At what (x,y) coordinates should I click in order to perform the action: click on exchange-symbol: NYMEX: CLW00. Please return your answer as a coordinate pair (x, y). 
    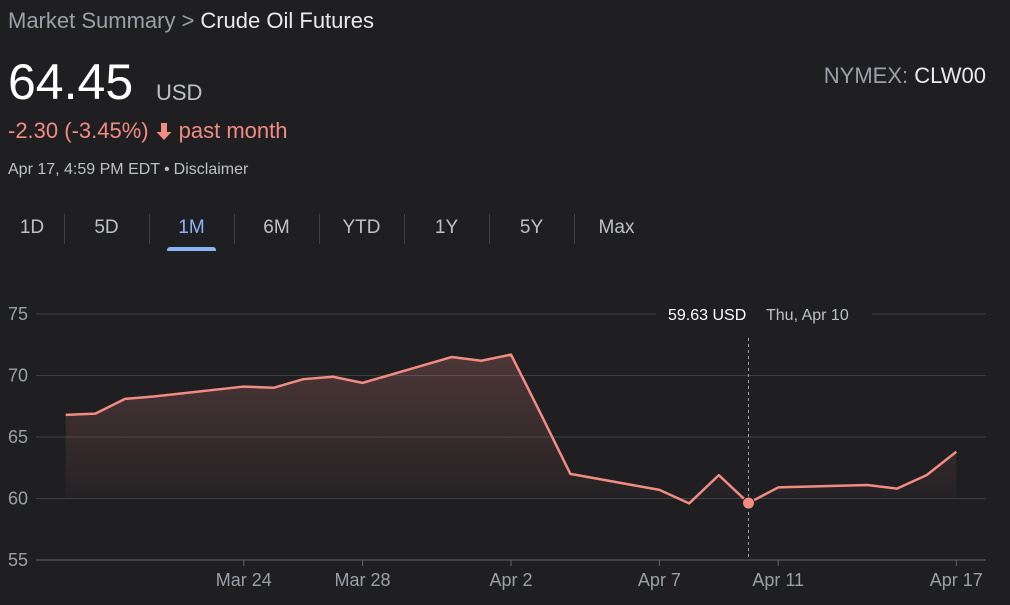
    Looking at the image, I should click on (905, 76).